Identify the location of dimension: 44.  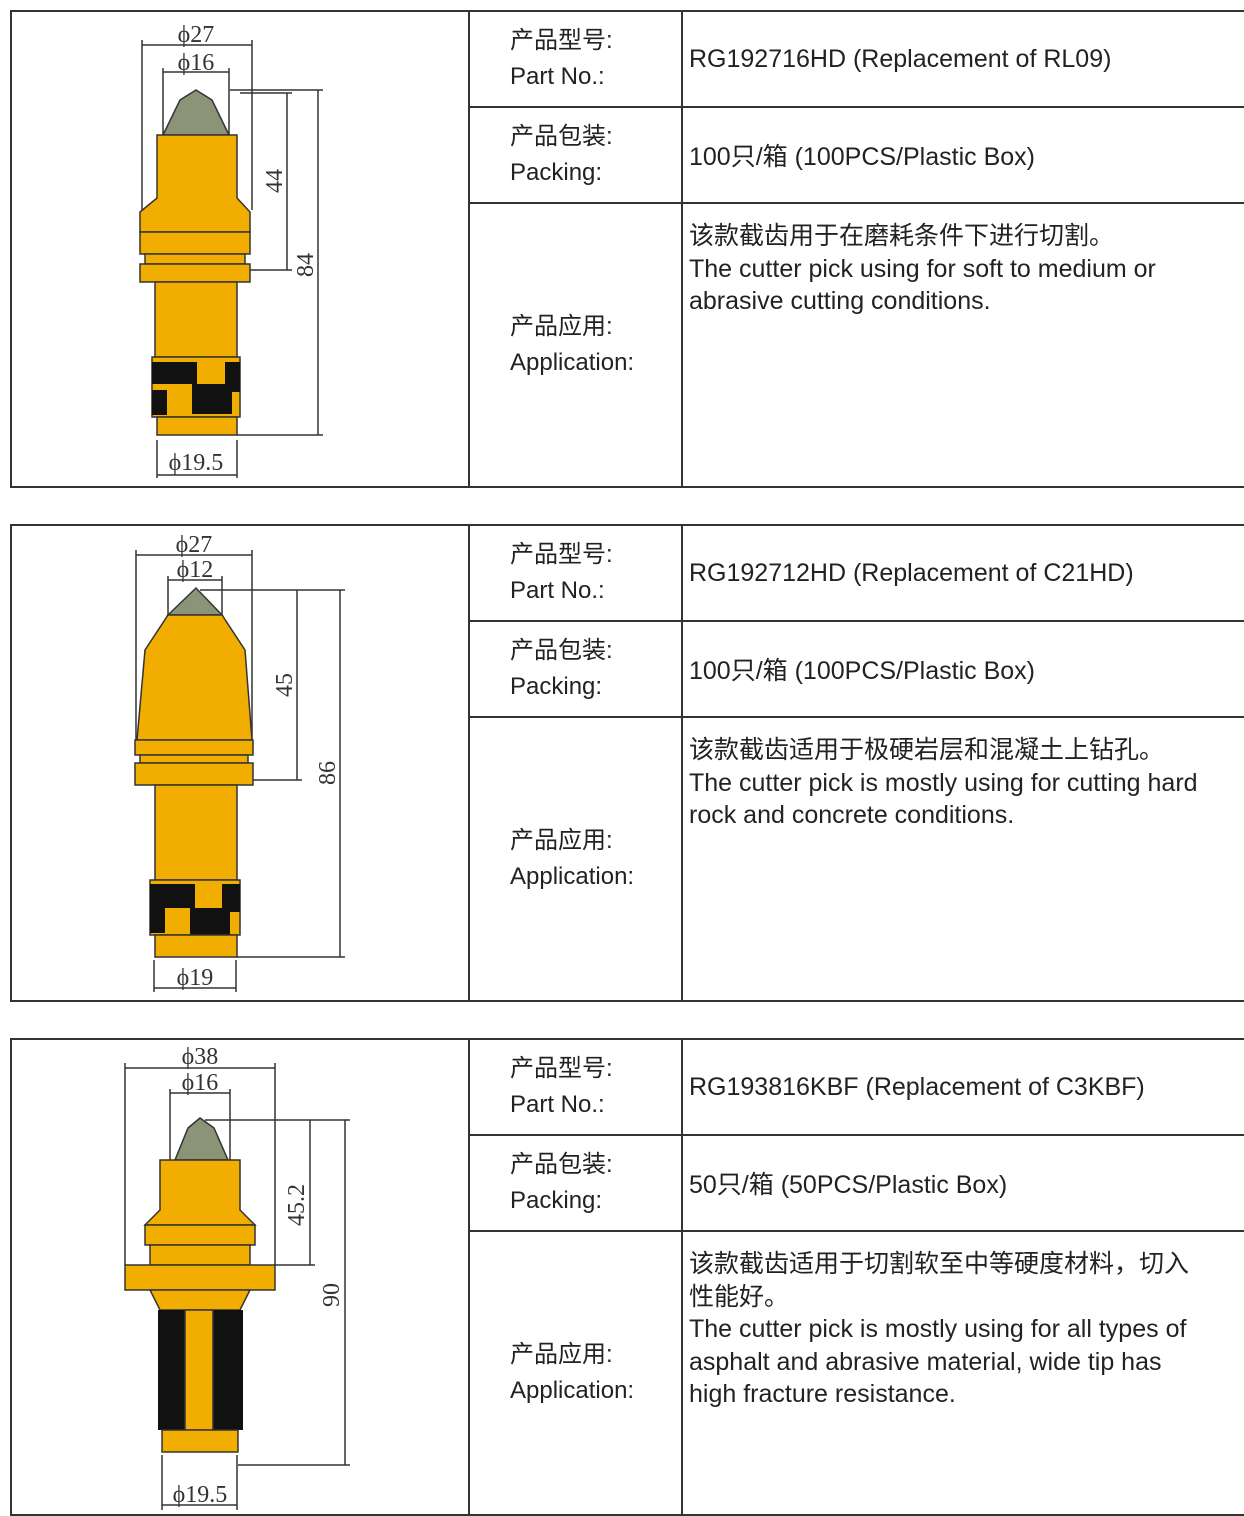
(275, 181).